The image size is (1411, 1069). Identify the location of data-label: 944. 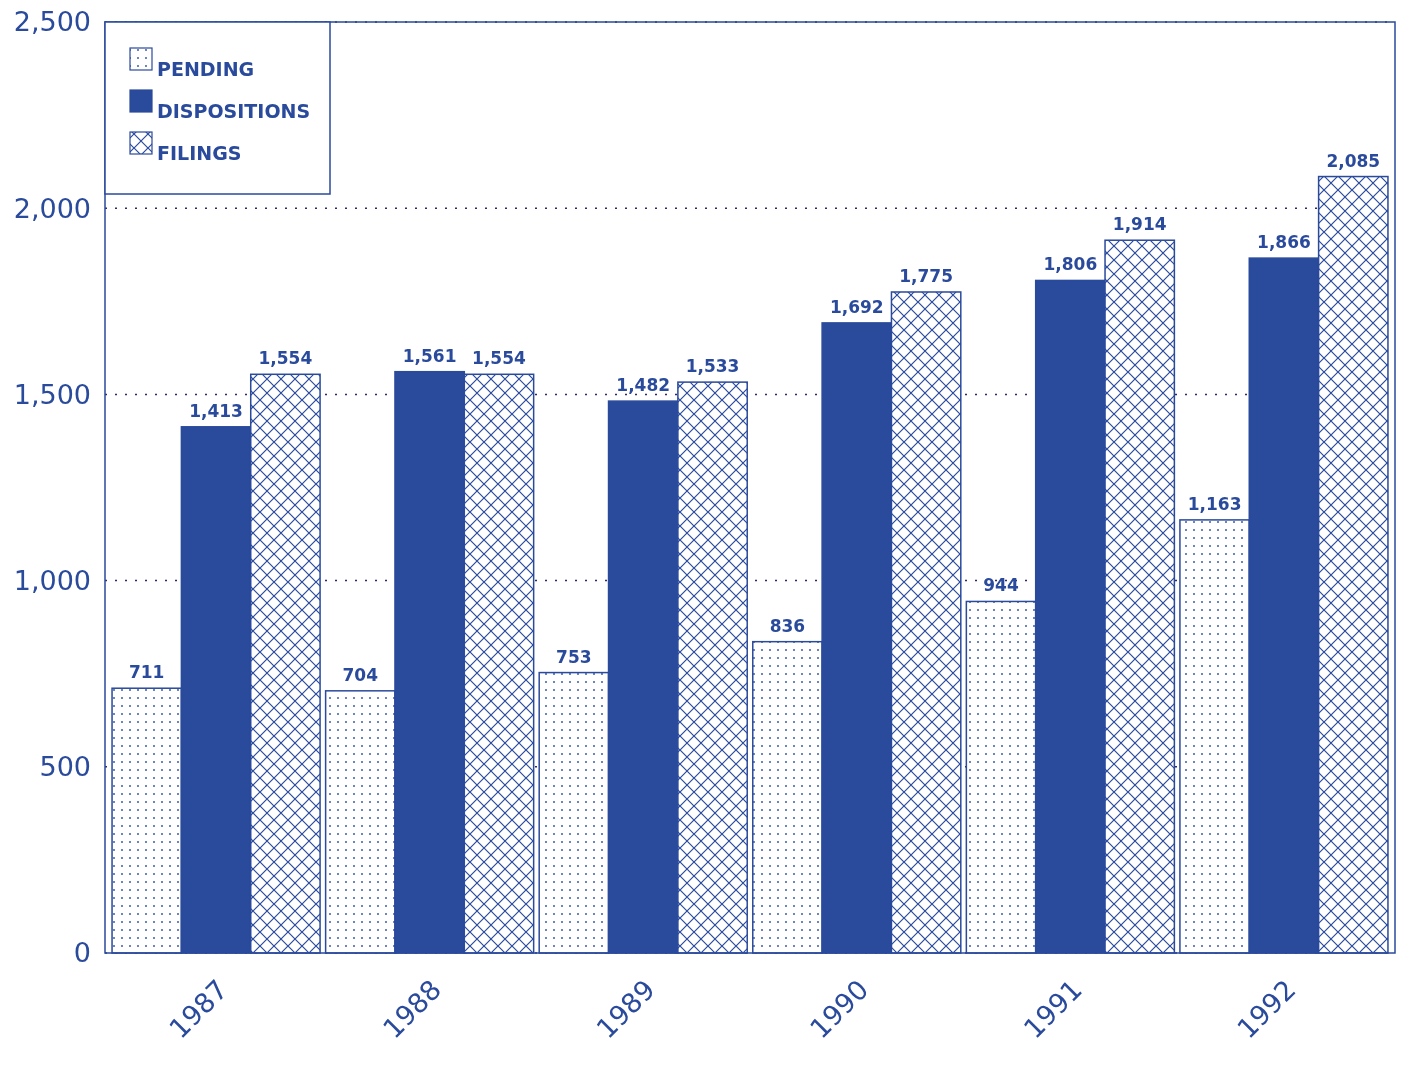
(1001, 585).